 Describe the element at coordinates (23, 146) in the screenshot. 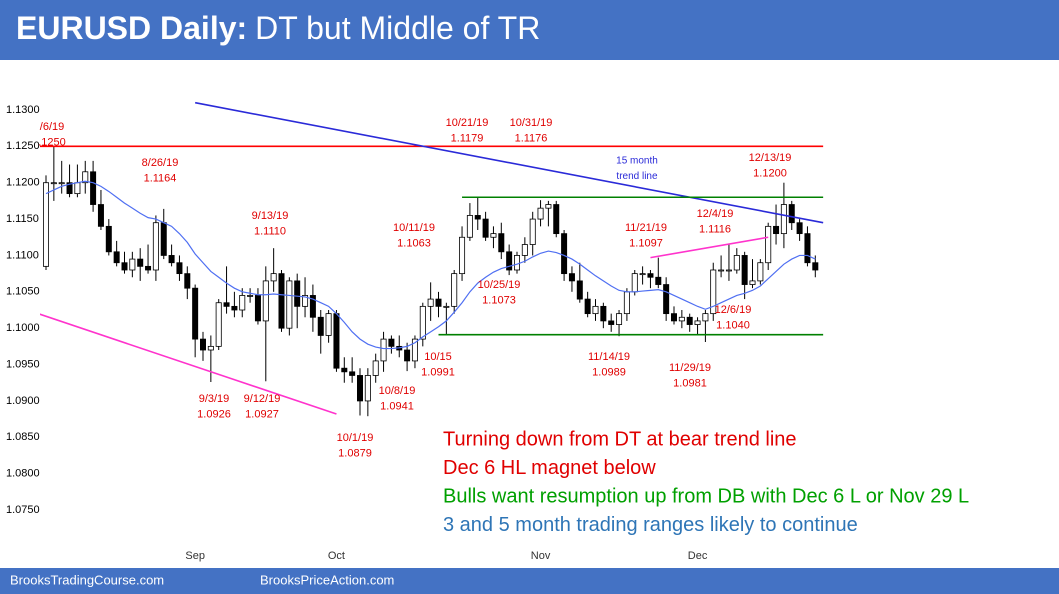

I see `y-tick-label: 1.1250` at that location.